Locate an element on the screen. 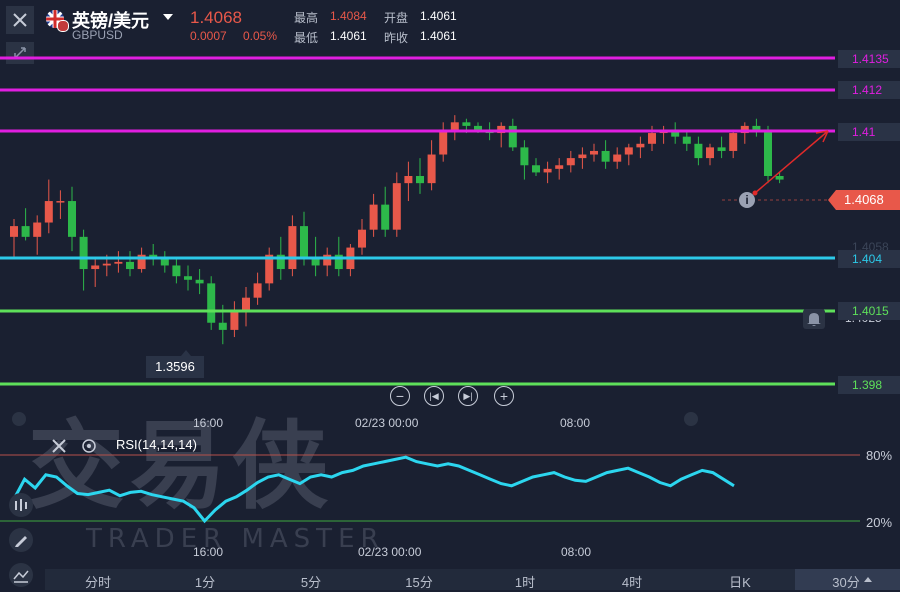 The width and height of the screenshot is (900, 592). level-label-1: 1.4135 is located at coordinates (869, 59).